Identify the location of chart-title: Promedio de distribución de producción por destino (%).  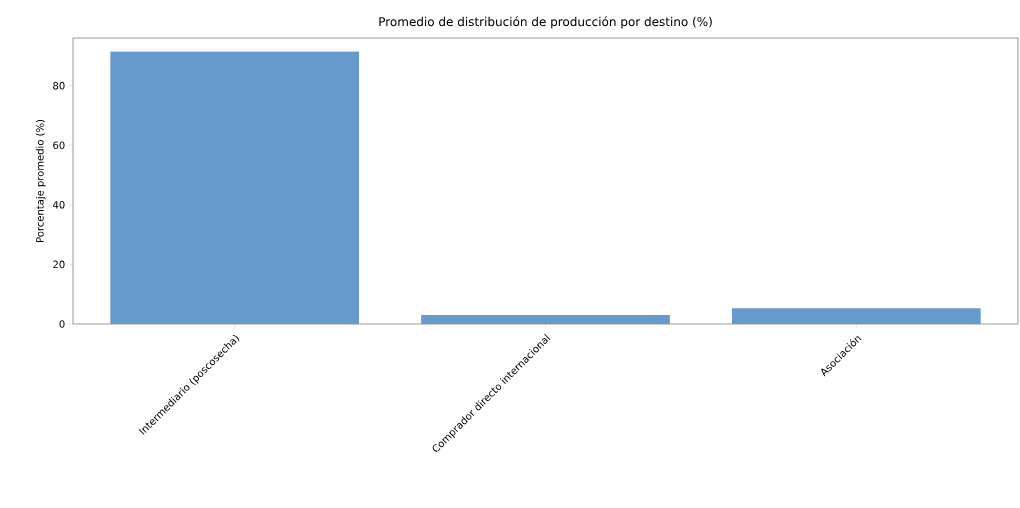
(545, 22).